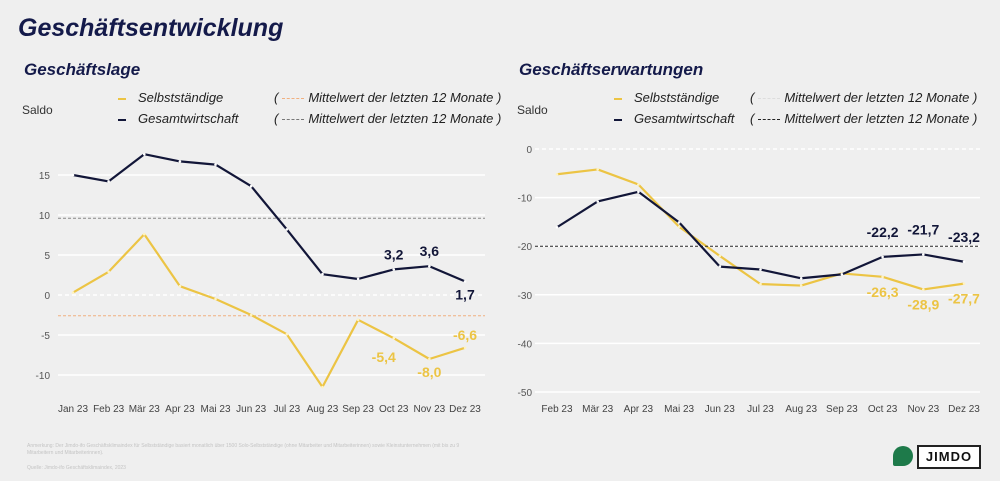  I want to click on x-tick-label: Dez 23, so click(964, 409).